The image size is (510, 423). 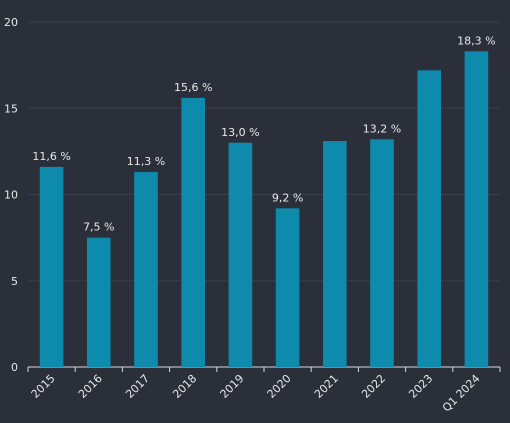 What do you see at coordinates (11, 22) in the screenshot?
I see `y-tick-label: 20` at bounding box center [11, 22].